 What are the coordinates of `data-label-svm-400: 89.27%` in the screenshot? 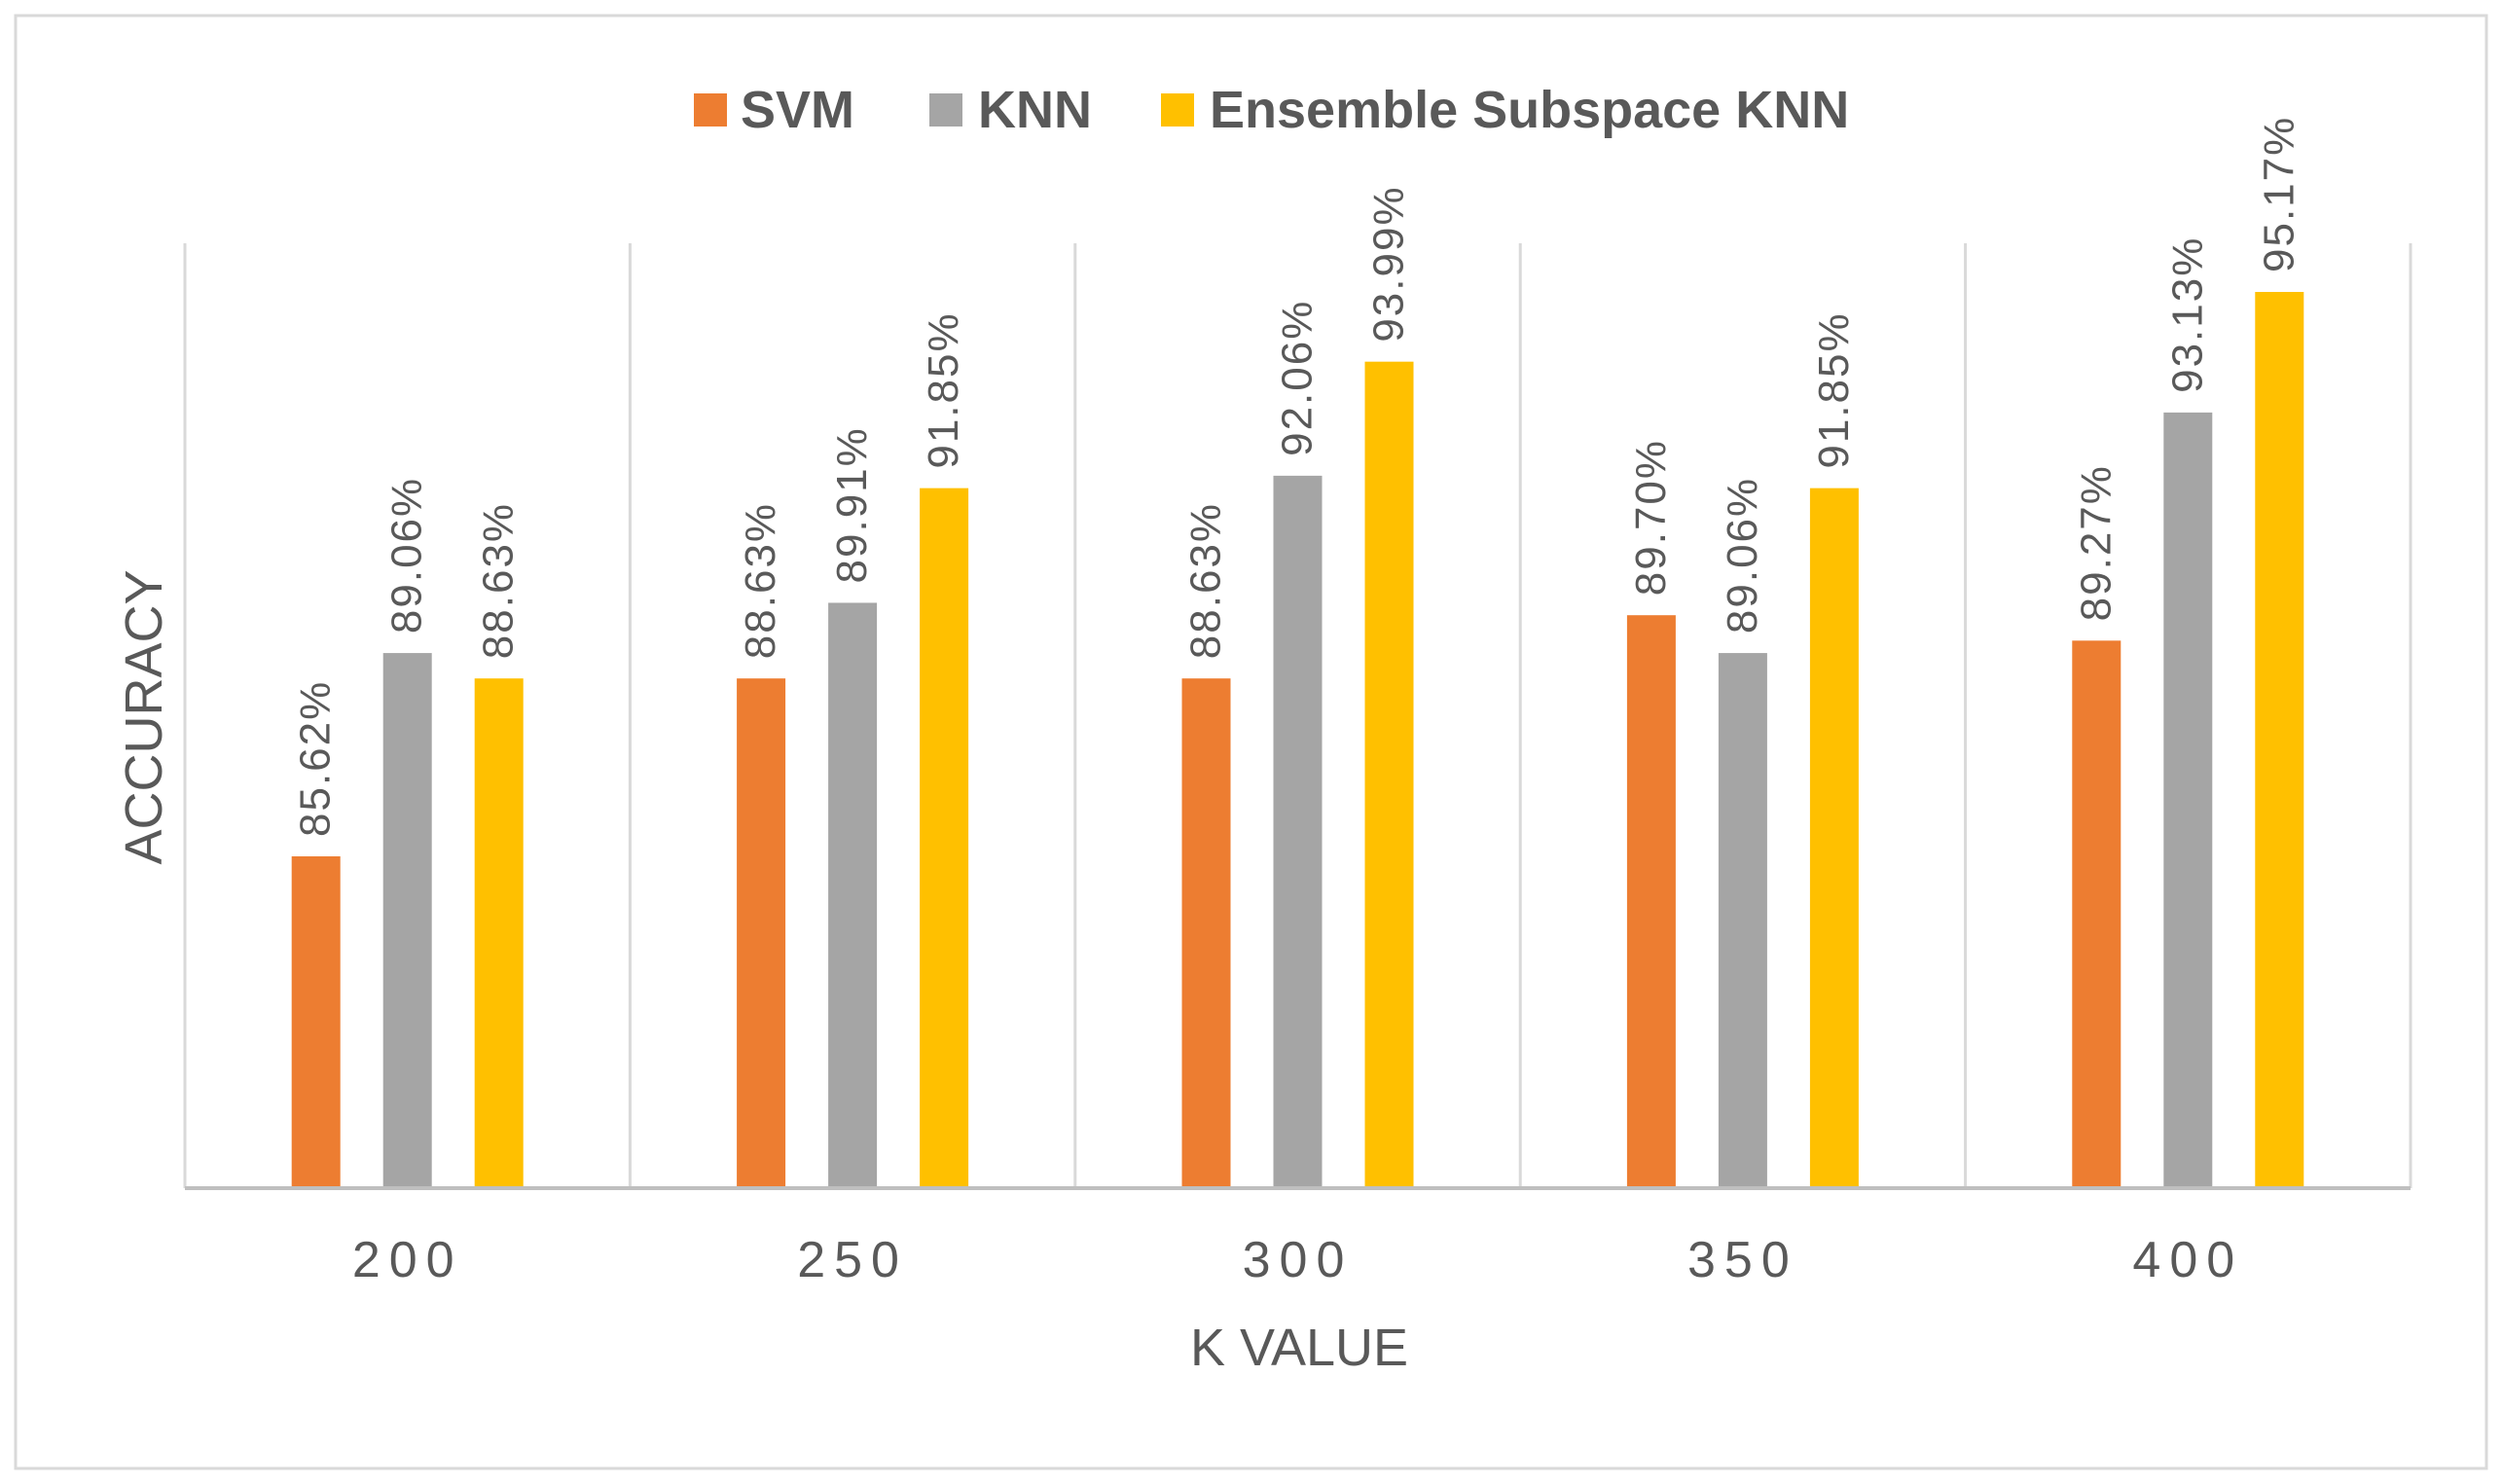 It's located at (2096, 542).